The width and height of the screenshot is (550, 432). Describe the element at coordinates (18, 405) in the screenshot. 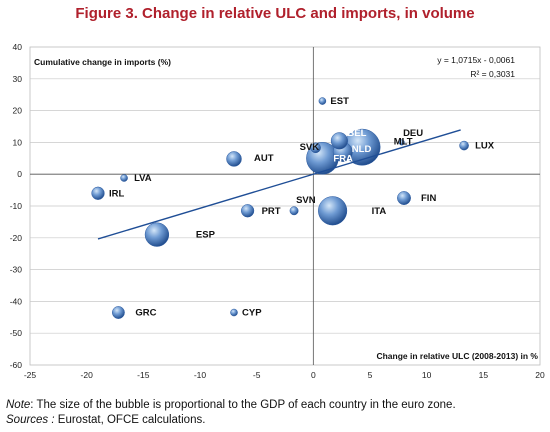

I see `note-label: Note` at that location.